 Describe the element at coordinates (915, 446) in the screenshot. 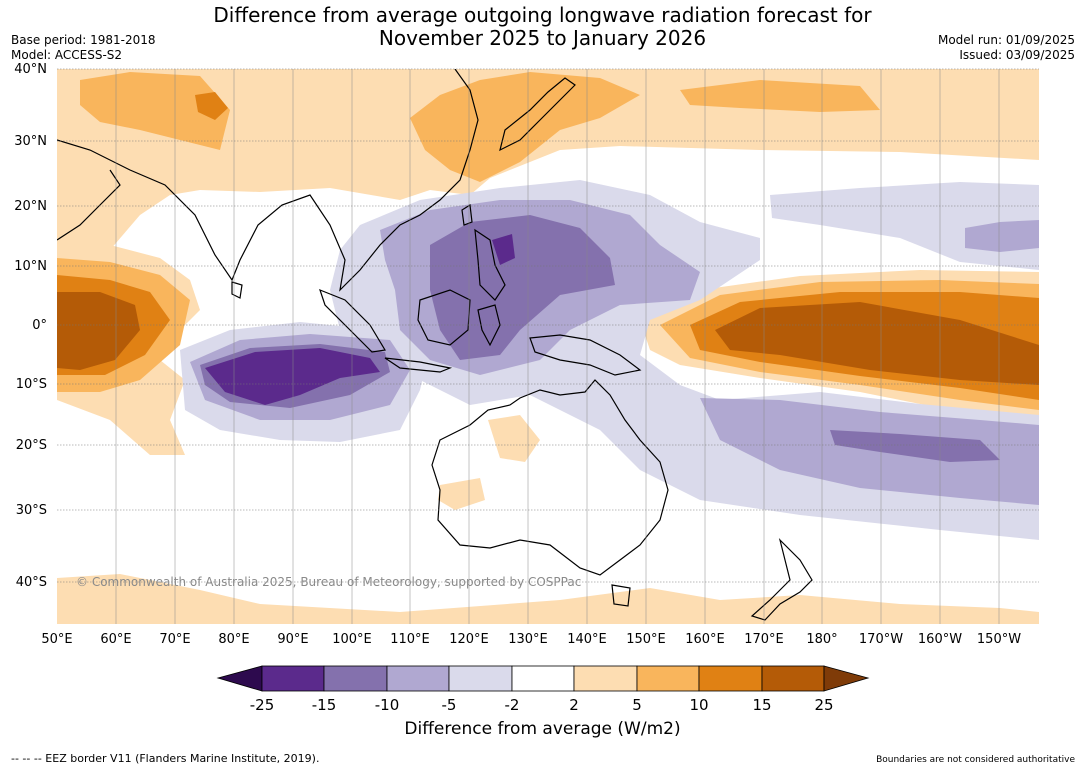

I see `anomaly-south-pacific-strong` at that location.